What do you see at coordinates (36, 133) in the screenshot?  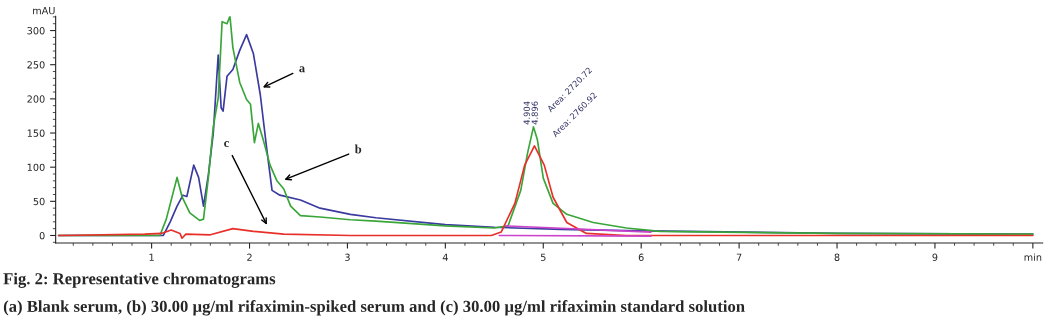 I see `y-tick-label: 150` at bounding box center [36, 133].